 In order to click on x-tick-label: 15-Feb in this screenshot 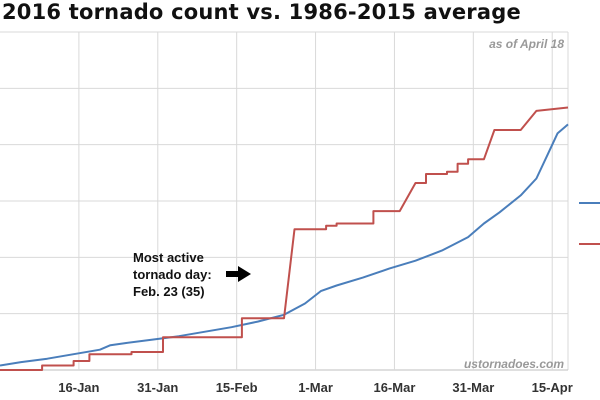, I will do `click(237, 387)`.